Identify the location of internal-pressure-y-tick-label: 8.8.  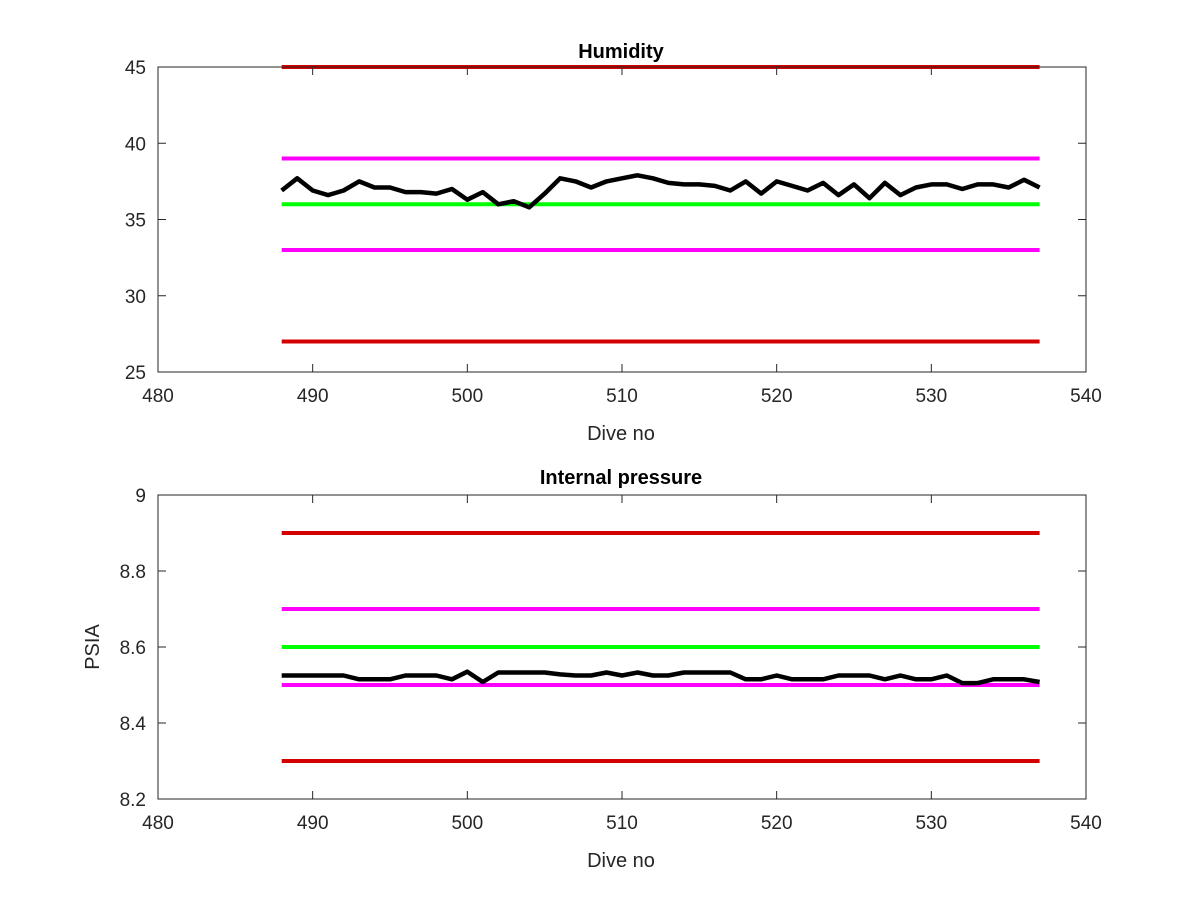
(133, 572).